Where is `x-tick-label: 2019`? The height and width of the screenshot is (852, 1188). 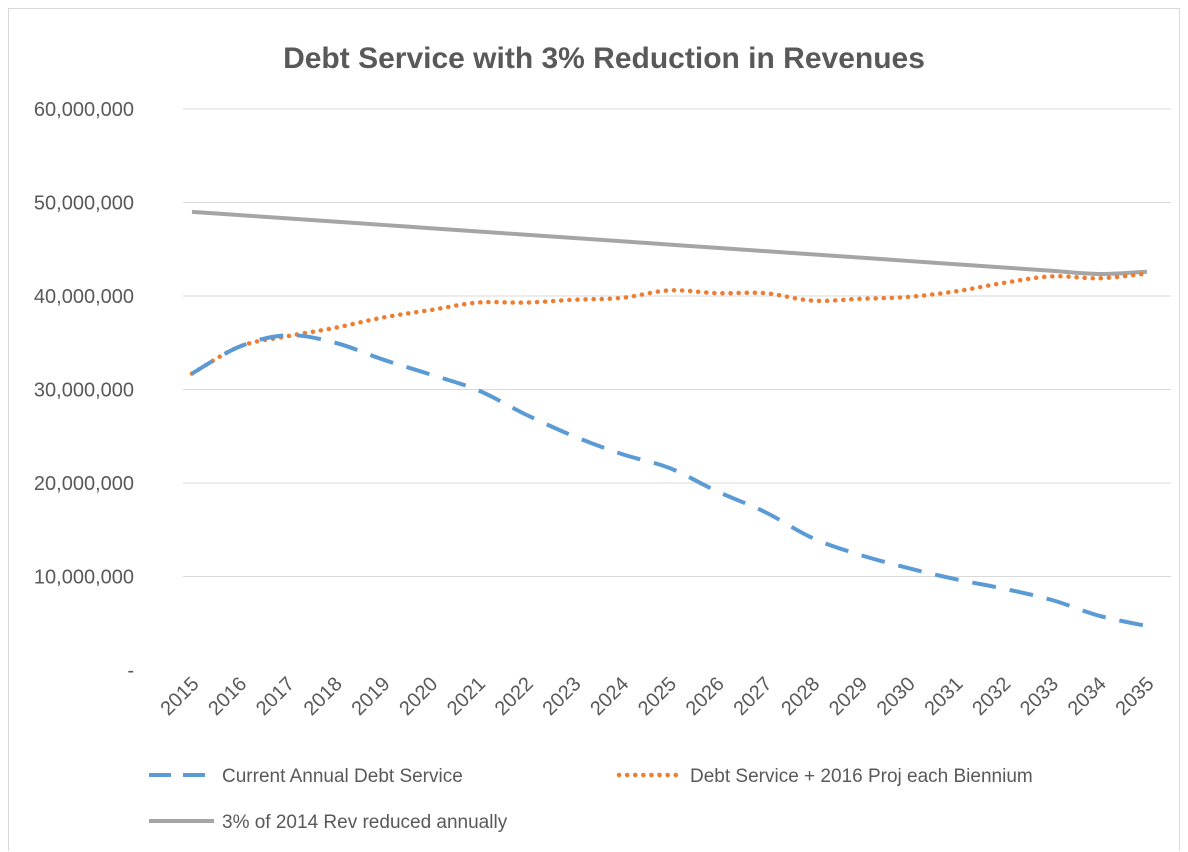
x-tick-label: 2019 is located at coordinates (371, 696).